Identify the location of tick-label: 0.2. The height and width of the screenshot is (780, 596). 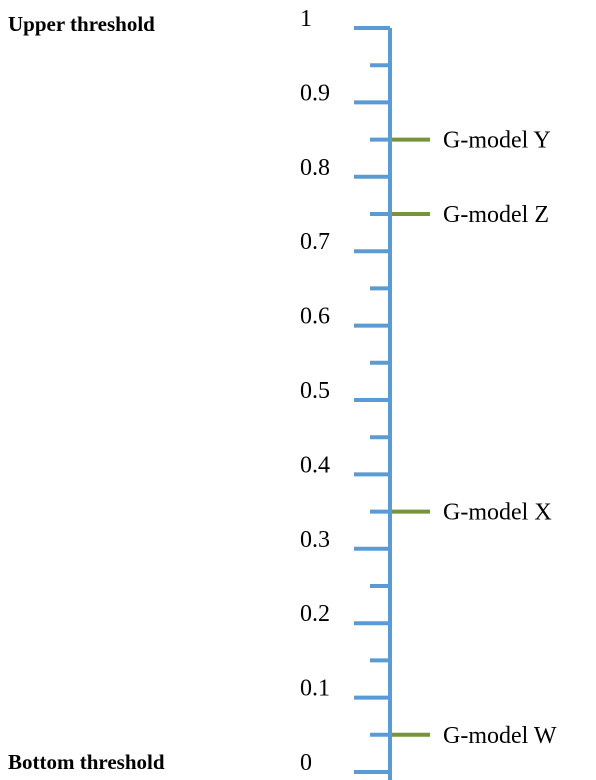
(315, 614).